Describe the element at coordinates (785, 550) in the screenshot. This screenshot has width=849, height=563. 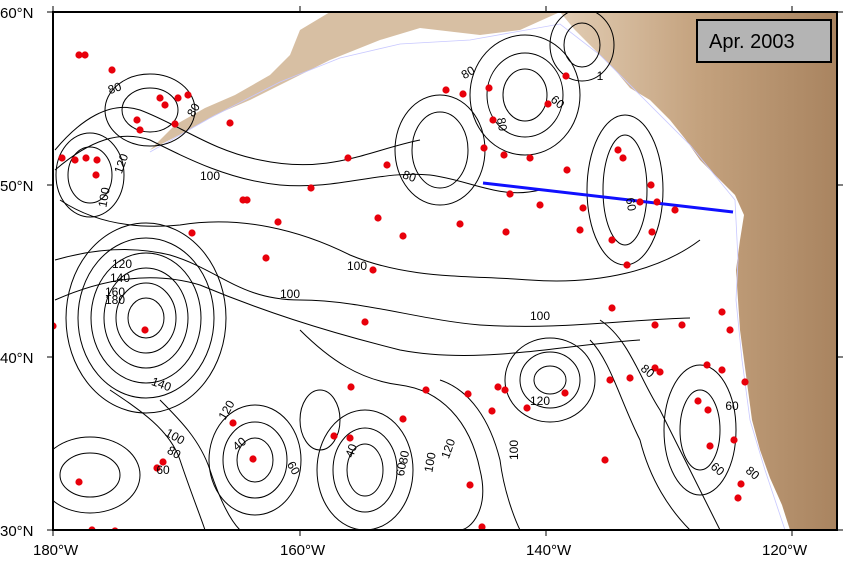
I see `lon-label-120w: 120°W` at that location.